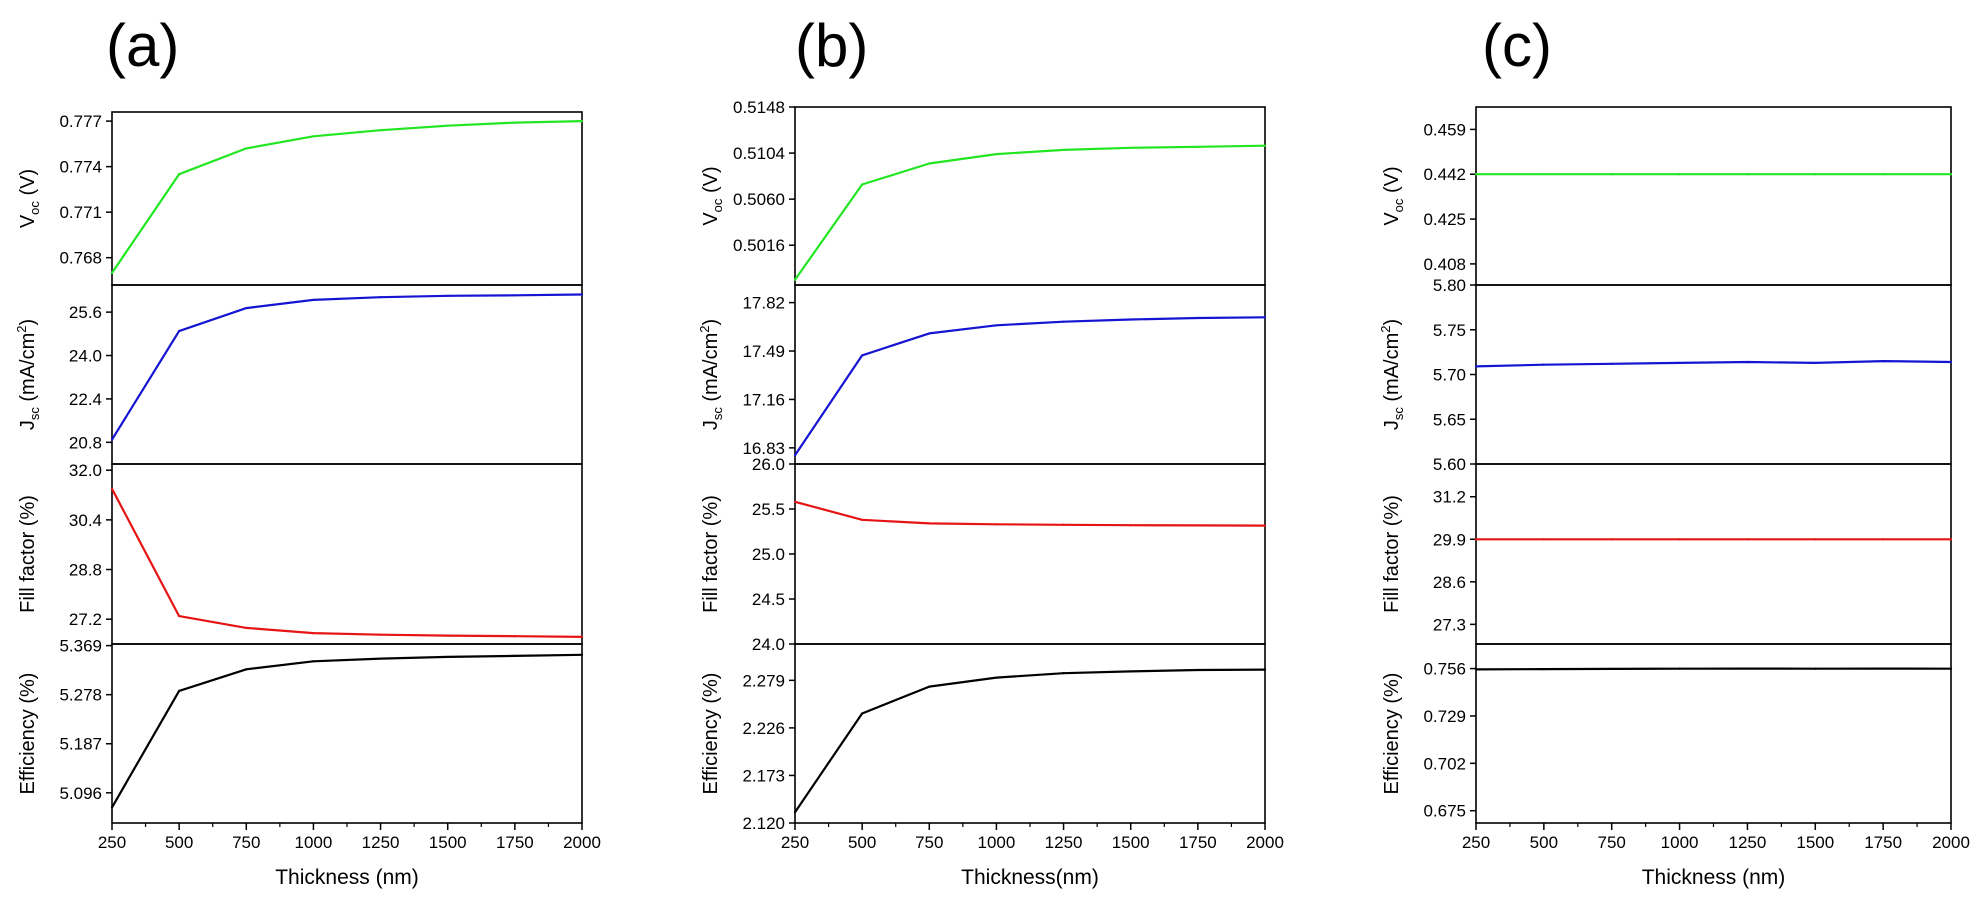 The image size is (1979, 904). What do you see at coordinates (763, 728) in the screenshot?
I see `y-tick-label: 2.226` at bounding box center [763, 728].